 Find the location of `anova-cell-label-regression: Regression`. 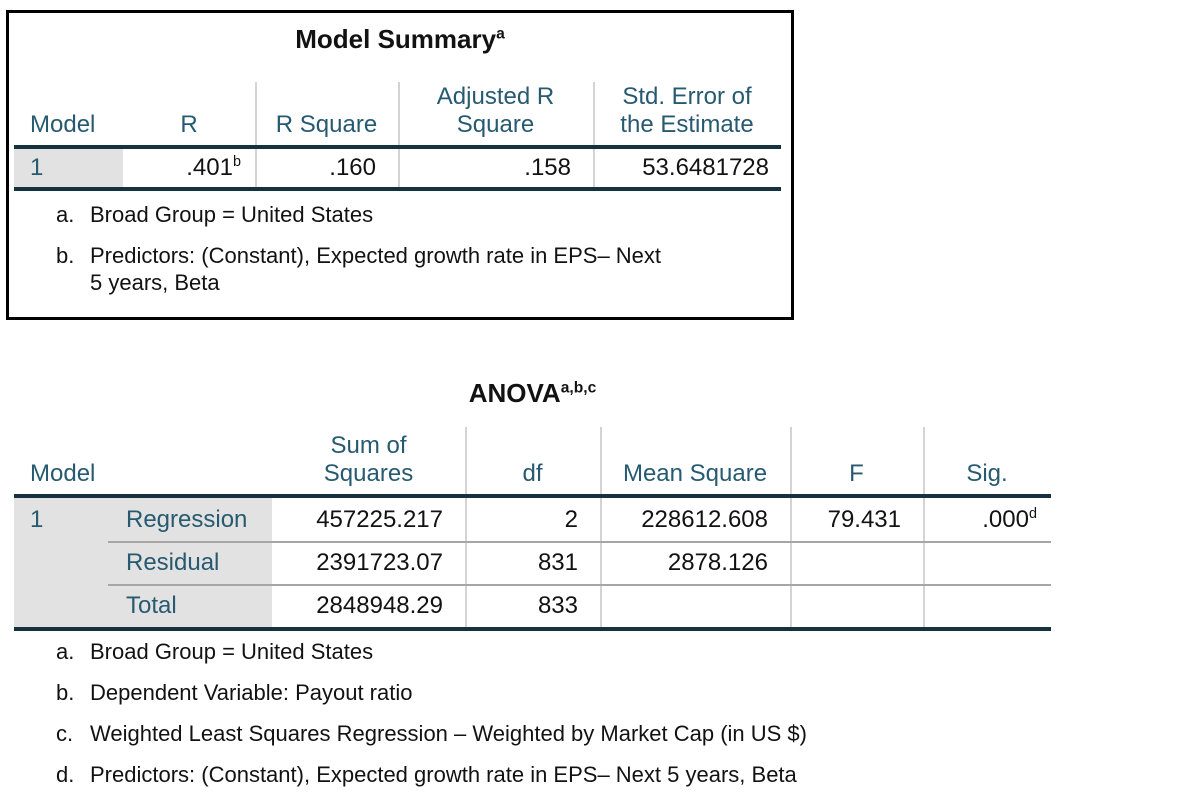

anova-cell-label-regression: Regression is located at coordinates (187, 519).